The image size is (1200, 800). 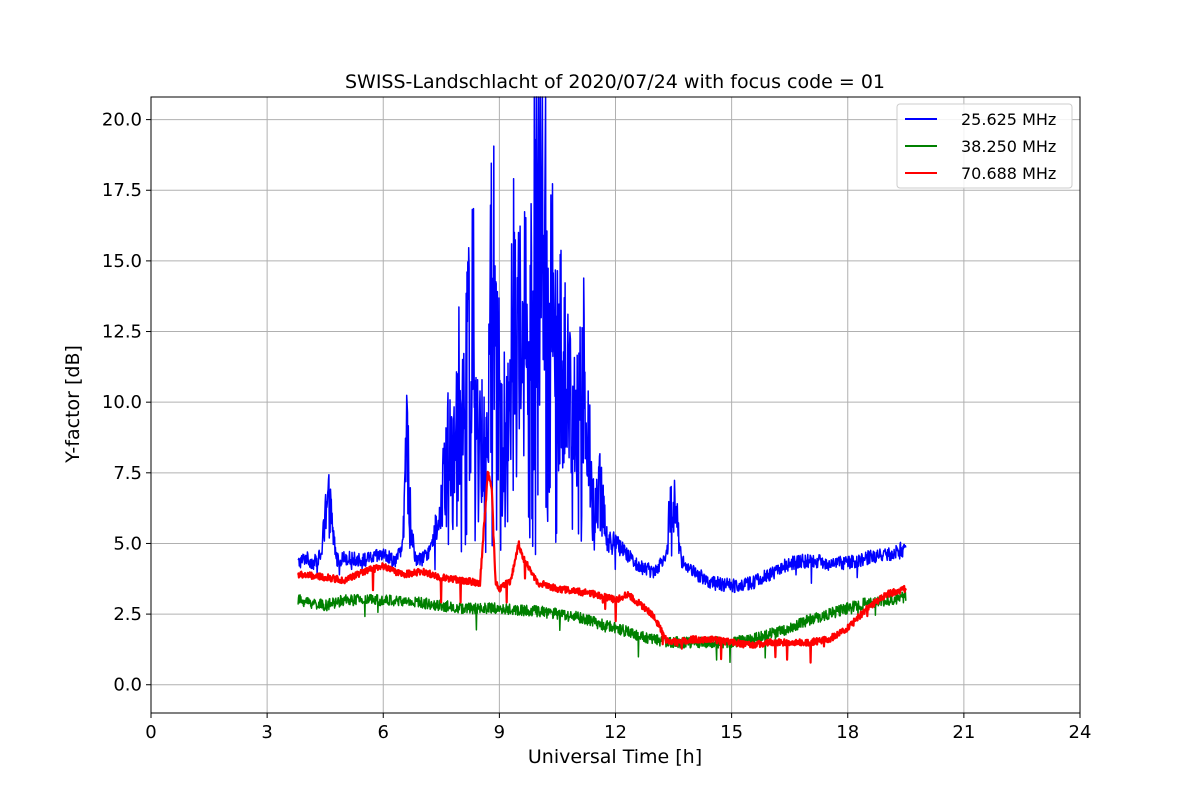 I want to click on y-tick-label: 0.0, so click(x=127, y=685).